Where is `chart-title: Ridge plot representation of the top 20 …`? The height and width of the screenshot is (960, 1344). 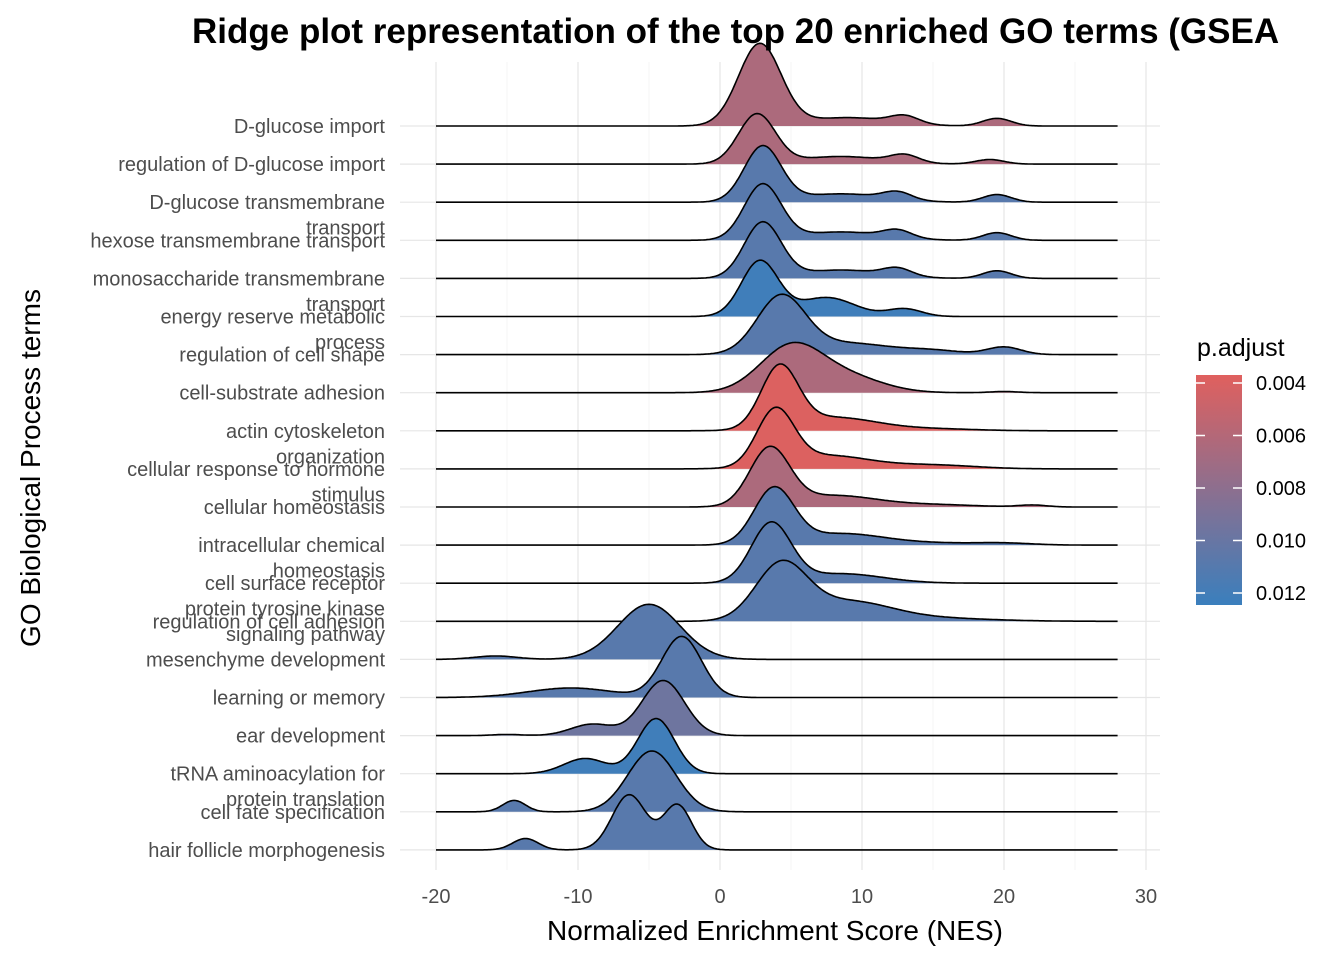 chart-title: Ridge plot representation of the top 20 … is located at coordinates (735, 31).